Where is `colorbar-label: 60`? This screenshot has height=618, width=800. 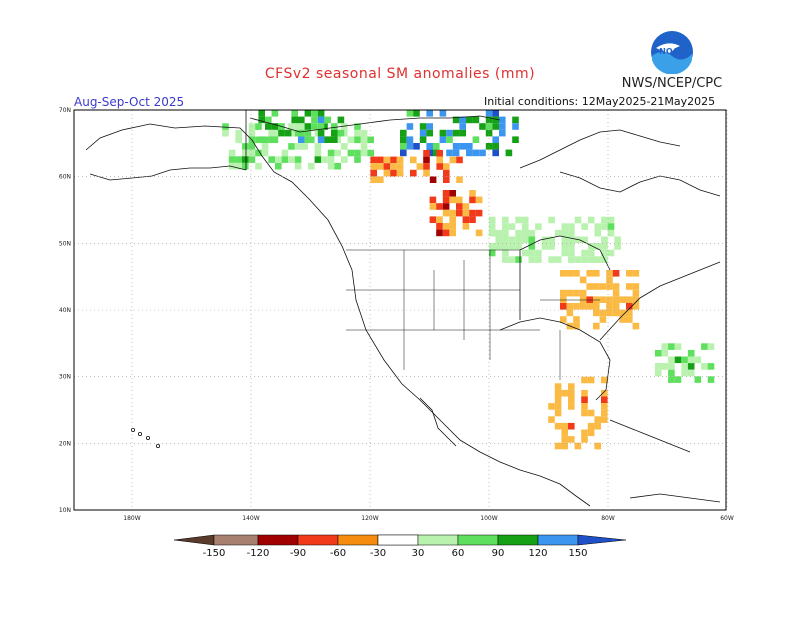 colorbar-label: 60 is located at coordinates (458, 553).